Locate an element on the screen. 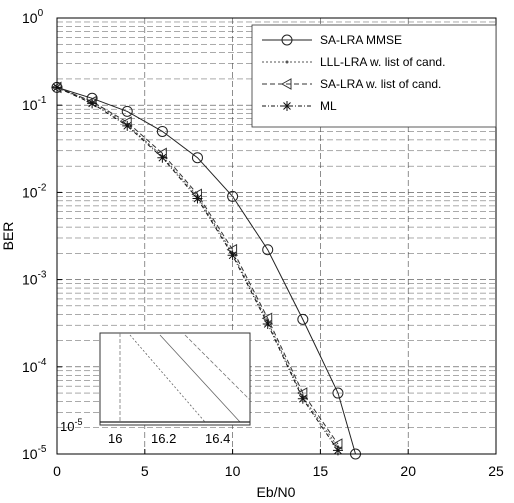  legend-box is located at coordinates (374, 76).